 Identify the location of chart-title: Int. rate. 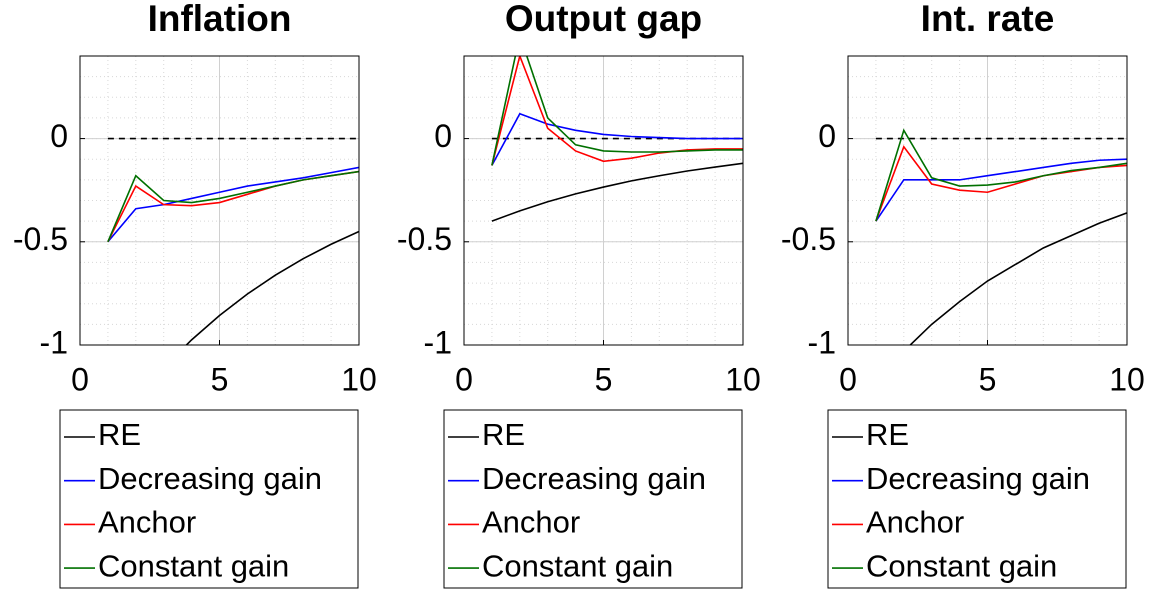
(988, 19).